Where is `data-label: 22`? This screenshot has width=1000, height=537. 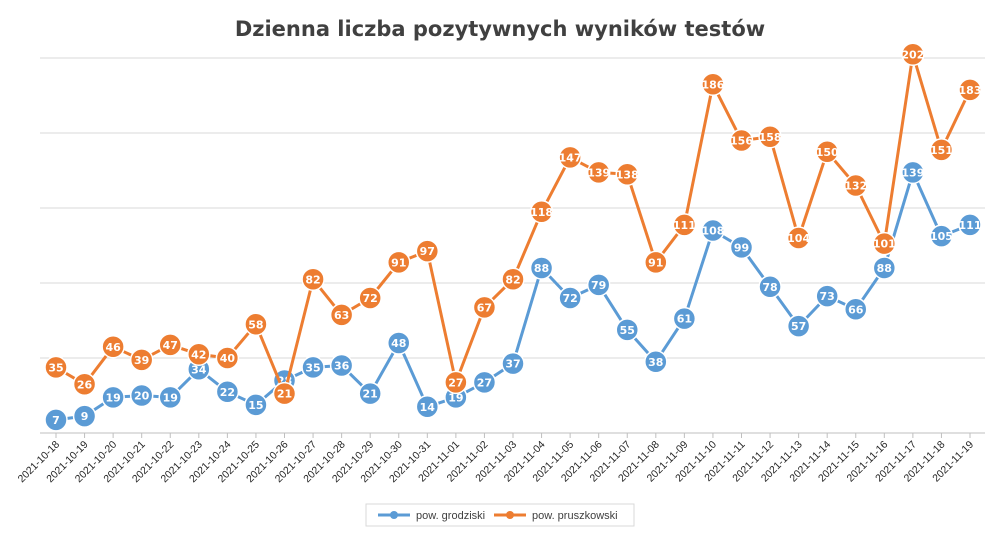
data-label: 22 is located at coordinates (227, 392).